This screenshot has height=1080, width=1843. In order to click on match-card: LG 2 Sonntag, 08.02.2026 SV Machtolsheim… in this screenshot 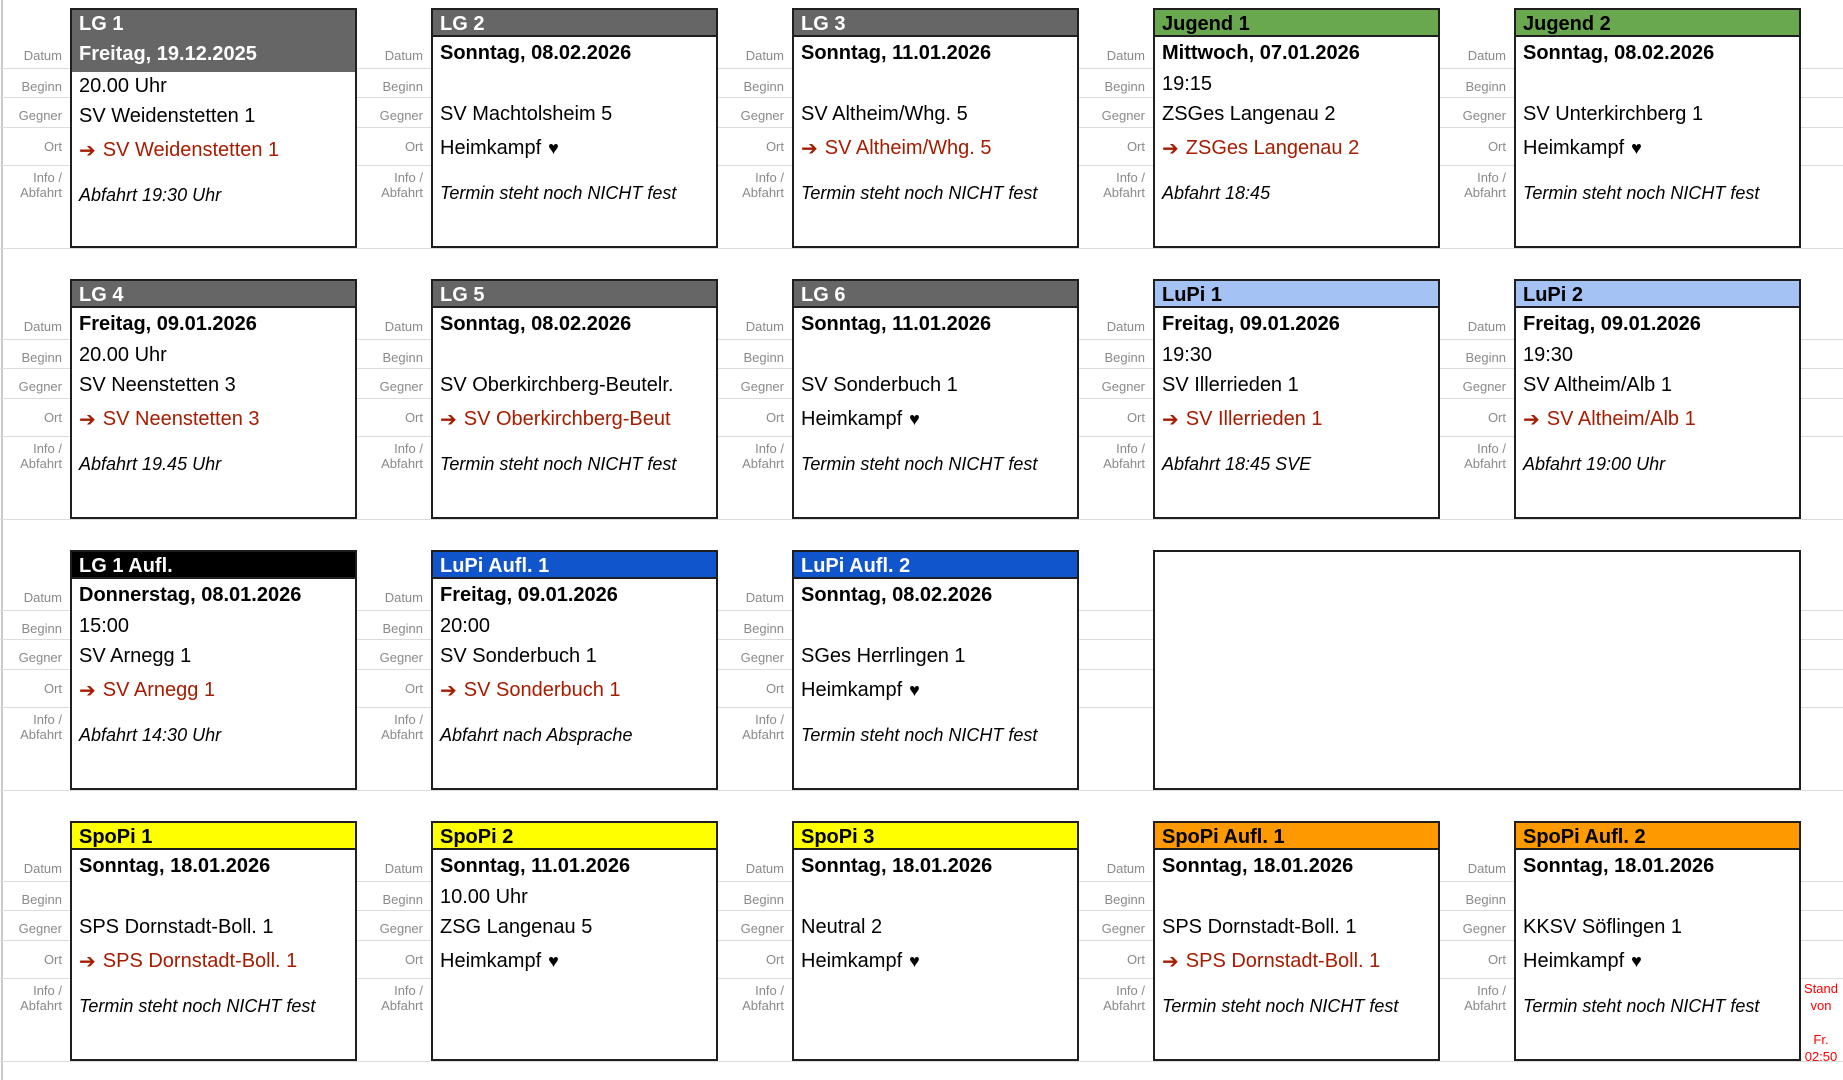, I will do `click(574, 128)`.